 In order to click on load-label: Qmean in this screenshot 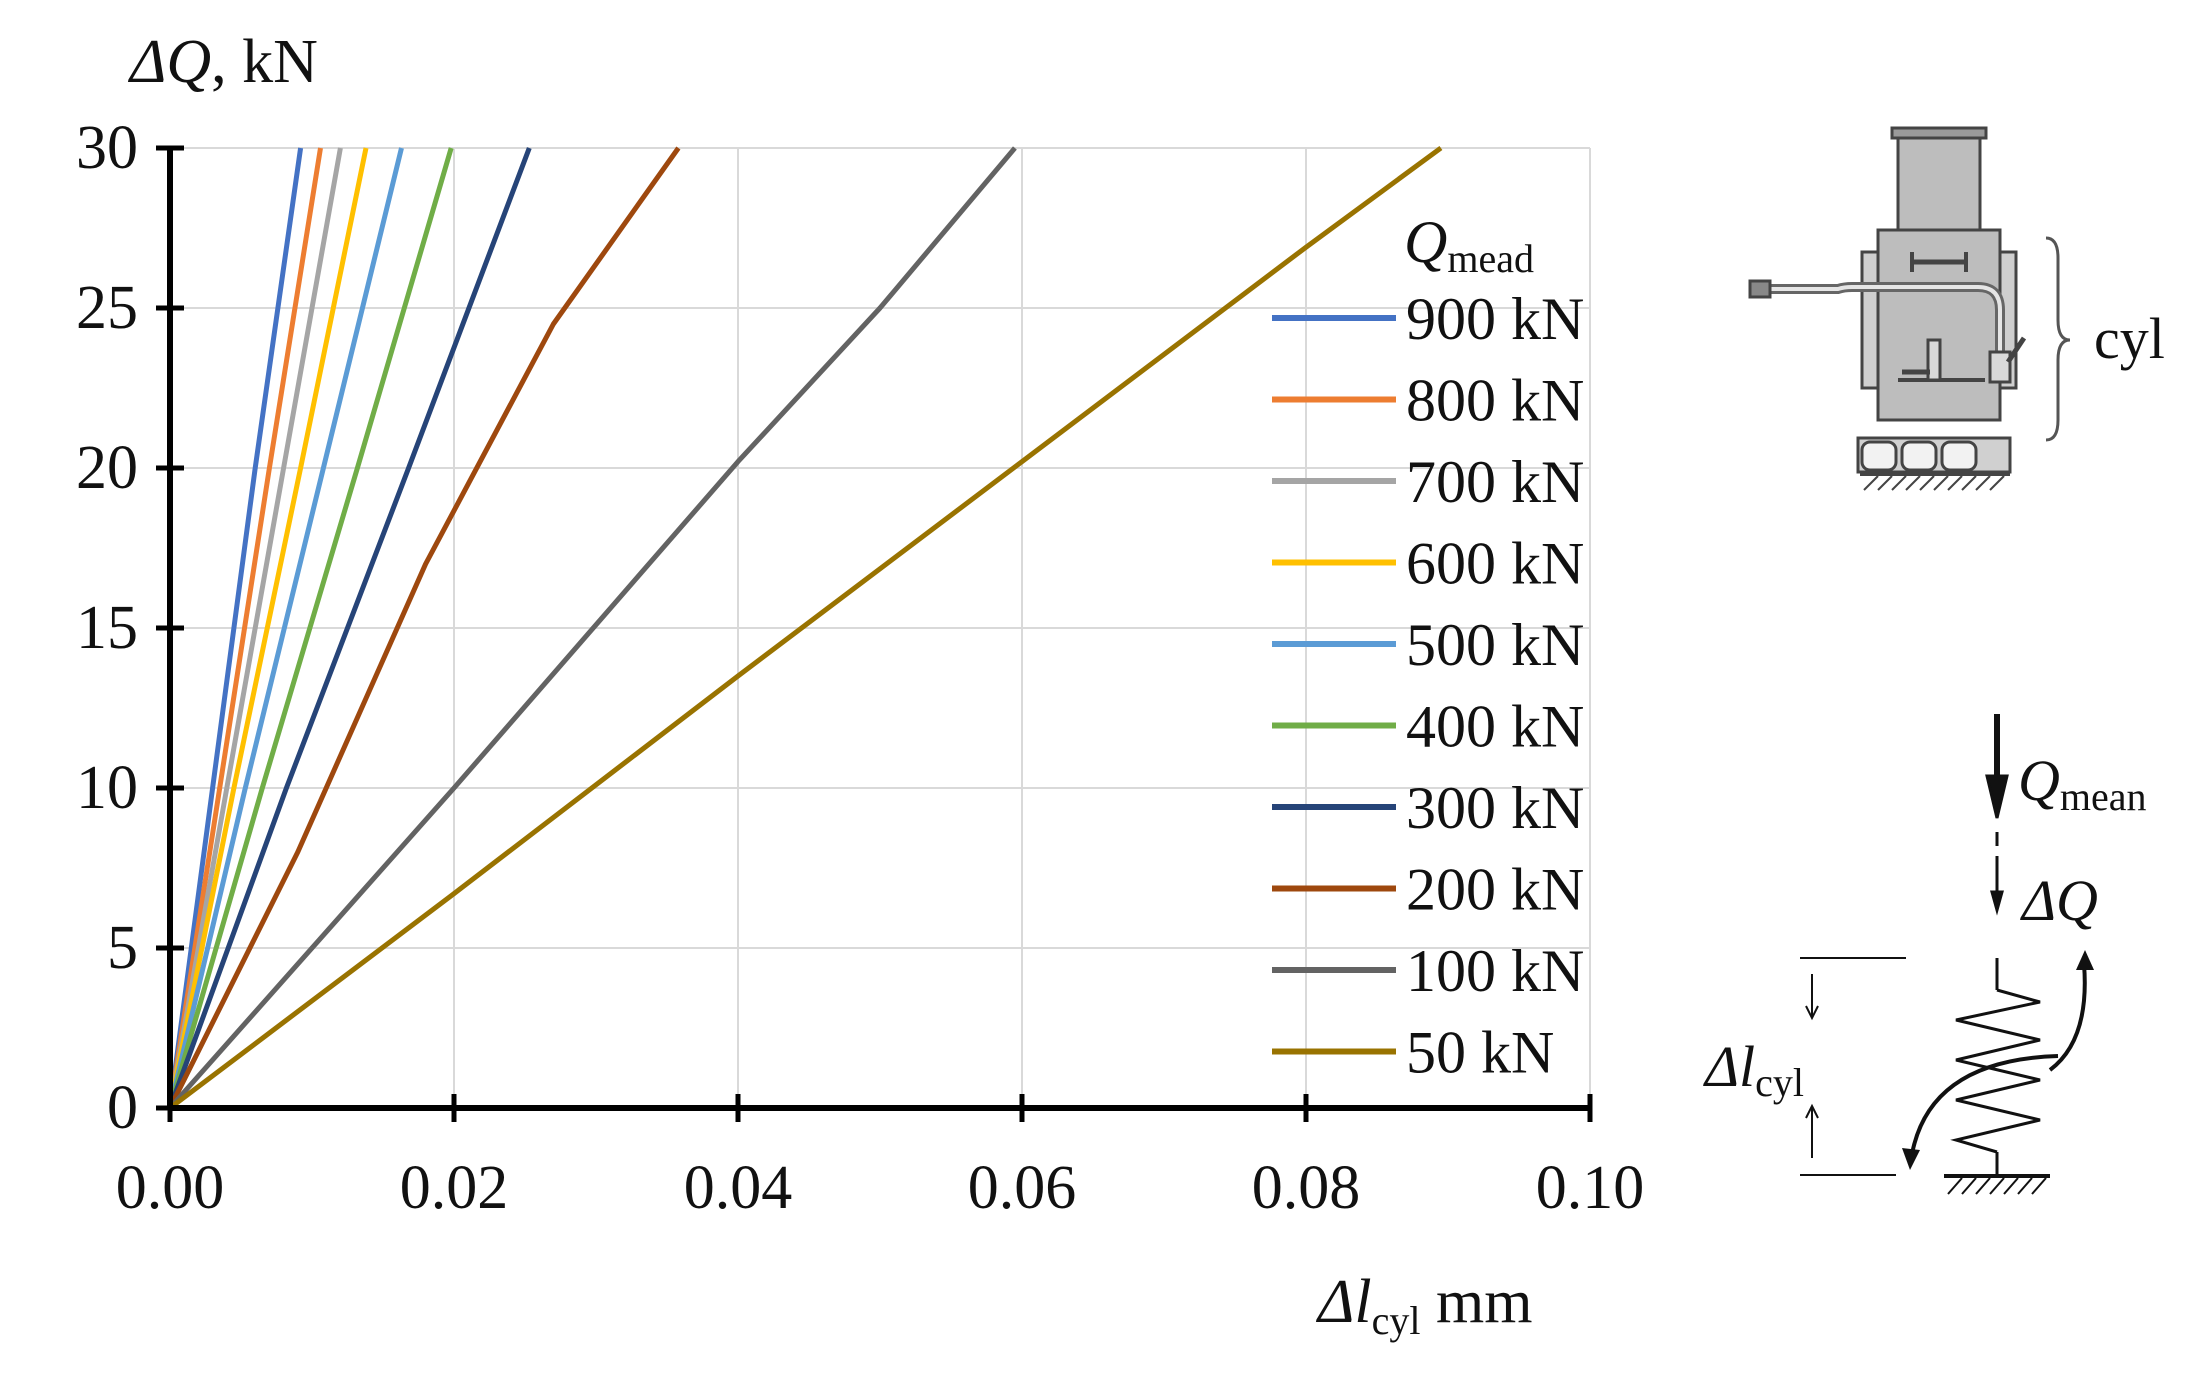, I will do `click(2082, 783)`.